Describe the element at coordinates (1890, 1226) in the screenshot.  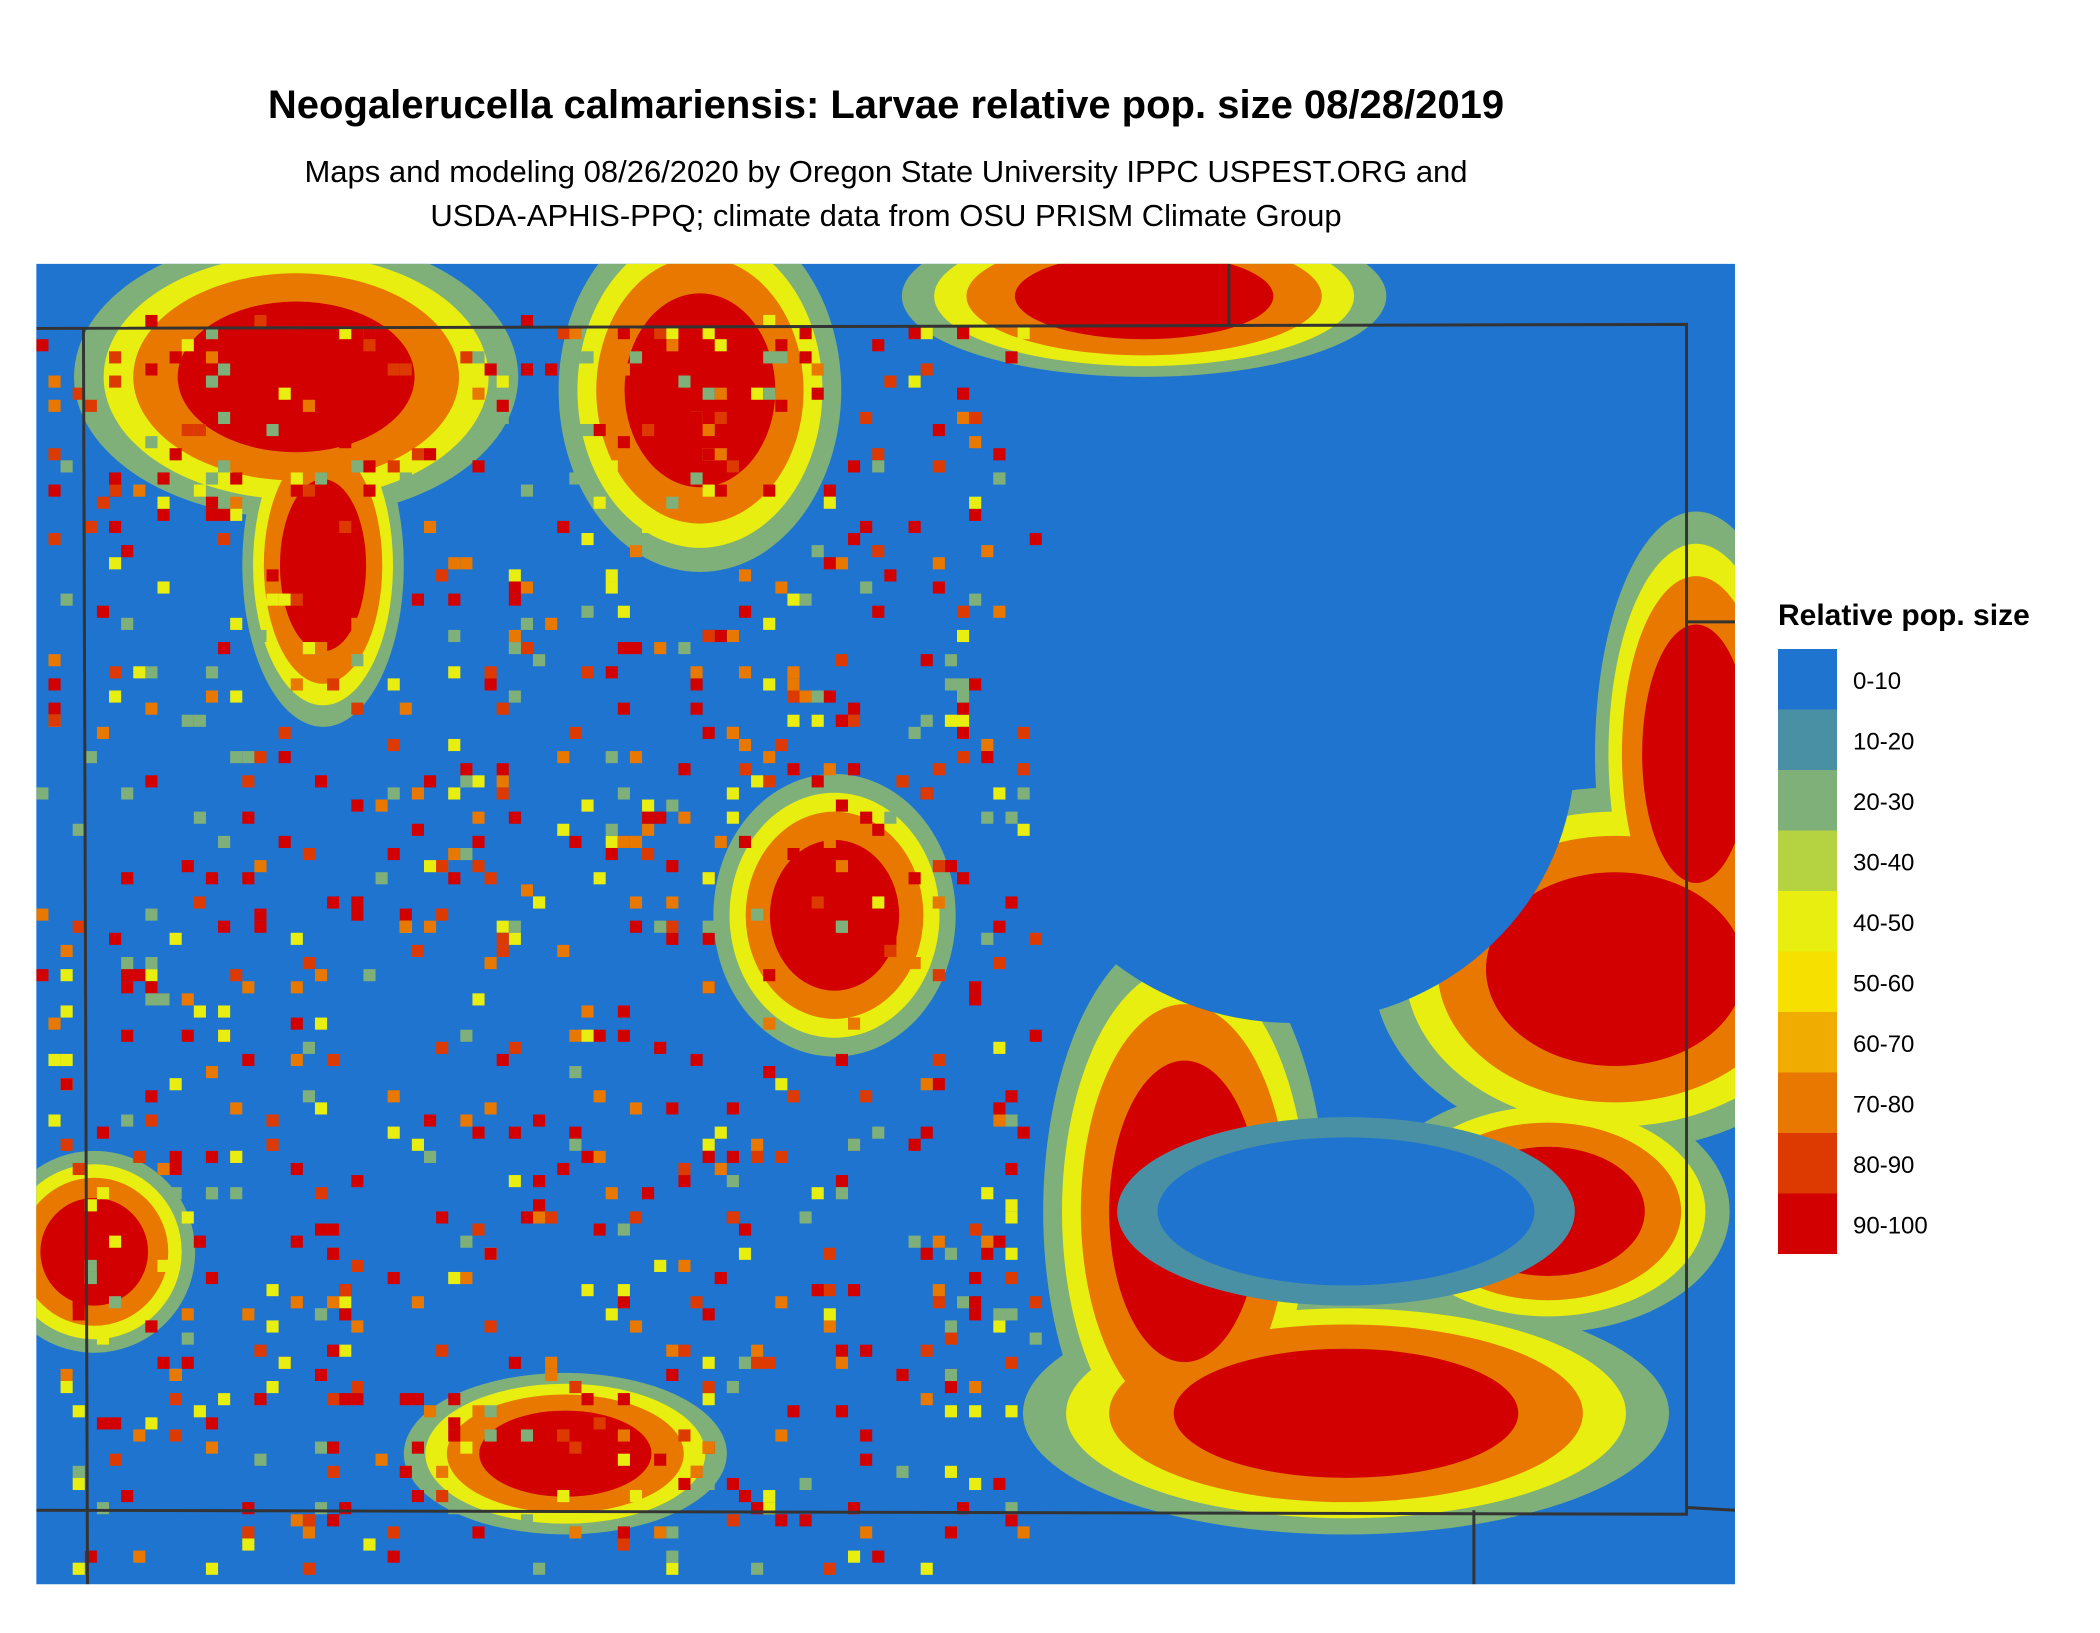
I see `legend-label: 90-100` at that location.